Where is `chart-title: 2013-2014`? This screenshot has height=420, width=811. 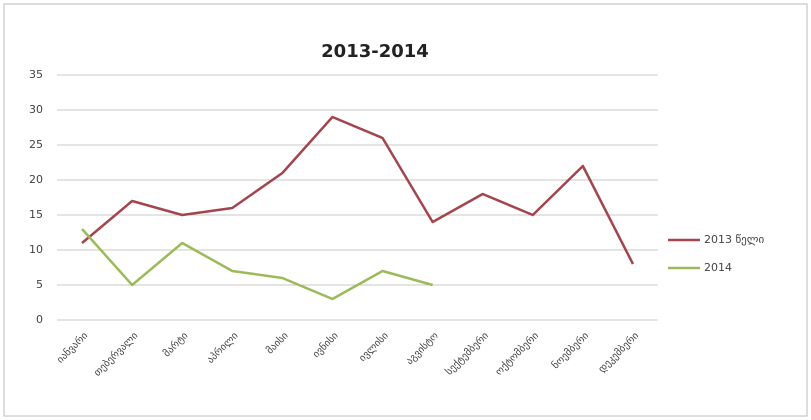
chart-title: 2013-2014 is located at coordinates (375, 51).